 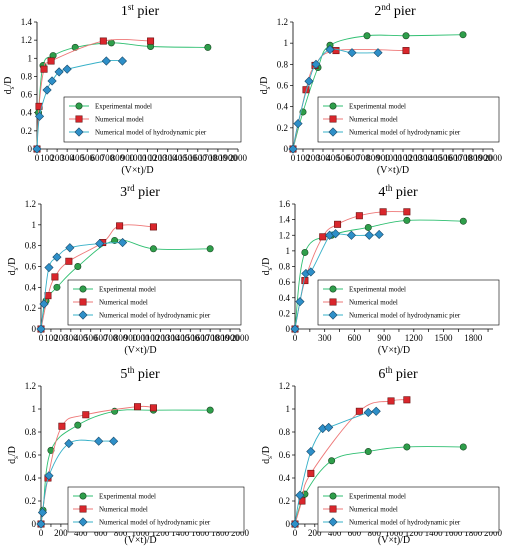 What do you see at coordinates (190, 338) in the screenshot?
I see `x-tick-label: 1500` at bounding box center [190, 338].